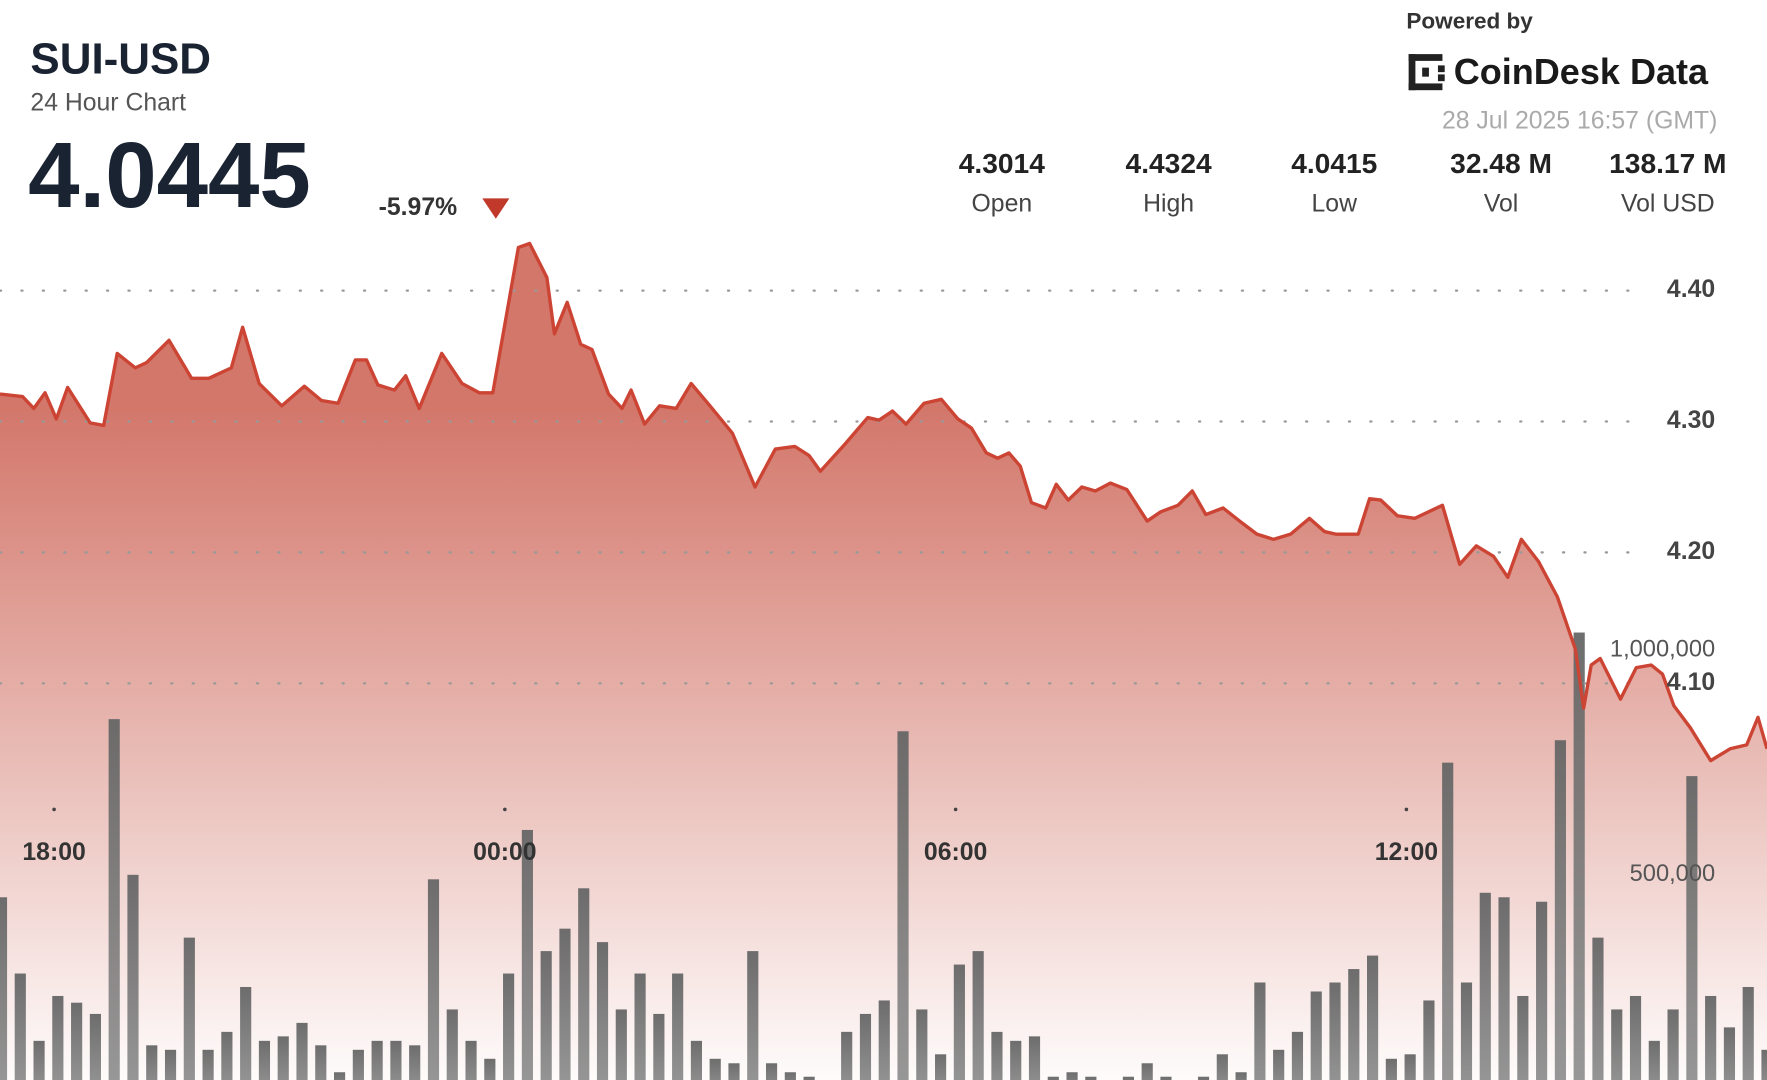 The width and height of the screenshot is (1767, 1080). I want to click on stat-label: Open, so click(1002, 204).